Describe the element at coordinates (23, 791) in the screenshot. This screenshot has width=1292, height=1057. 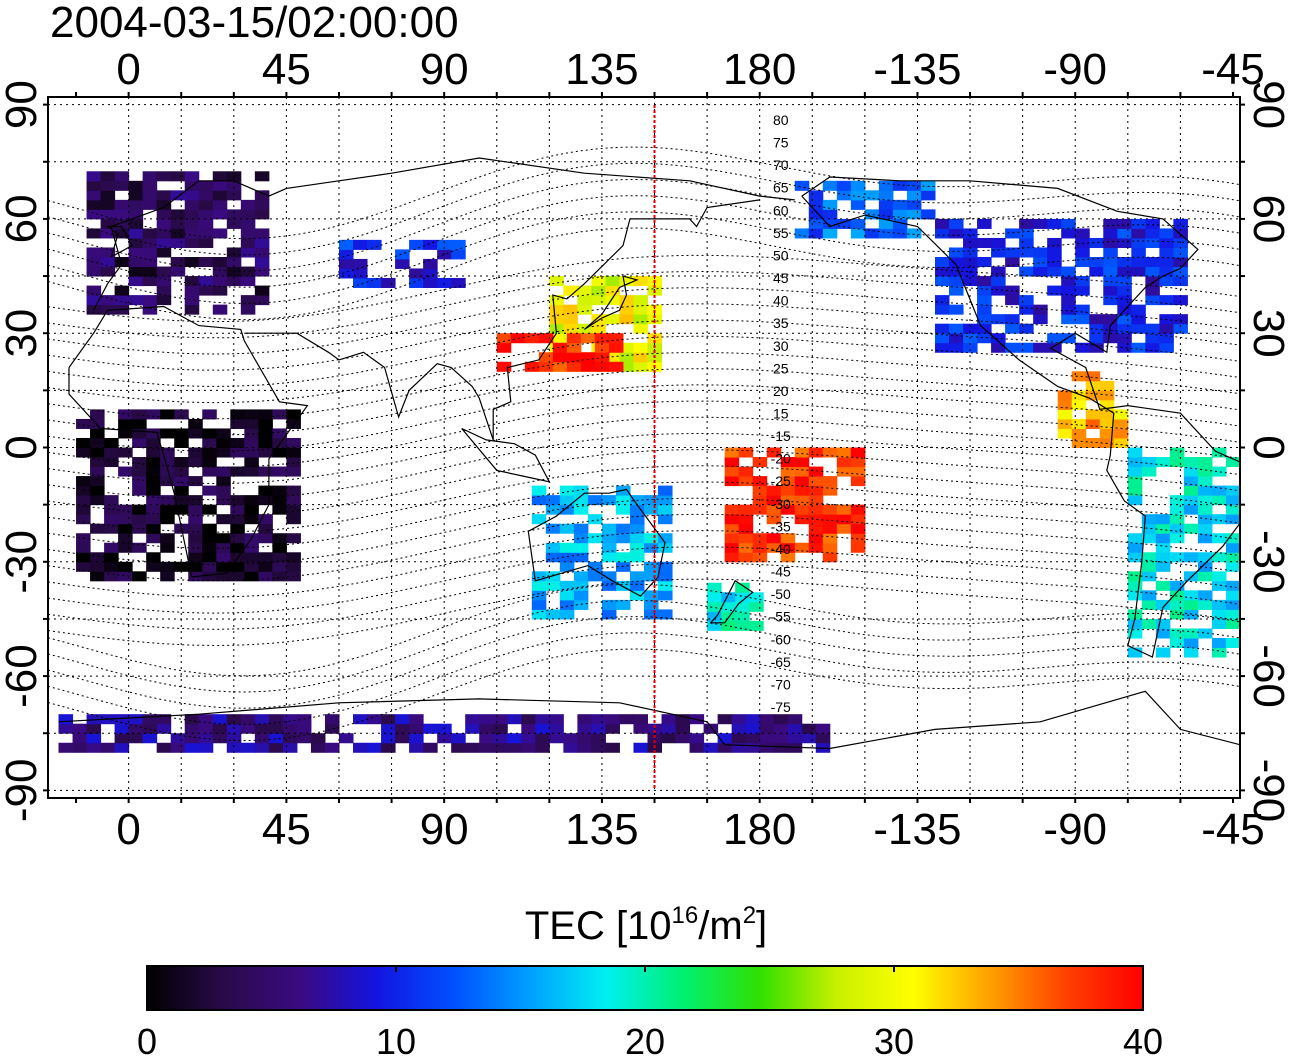
I see `left-latitude-label: -90` at that location.